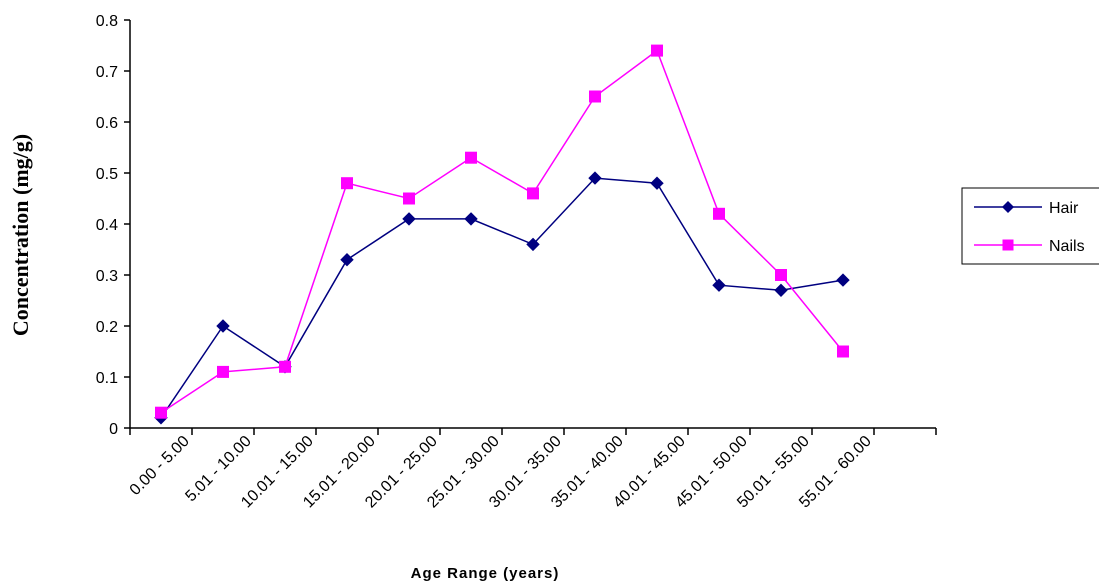 This screenshot has width=1099, height=581. Describe the element at coordinates (107, 225) in the screenshot. I see `y-tick-label: 0.4` at that location.